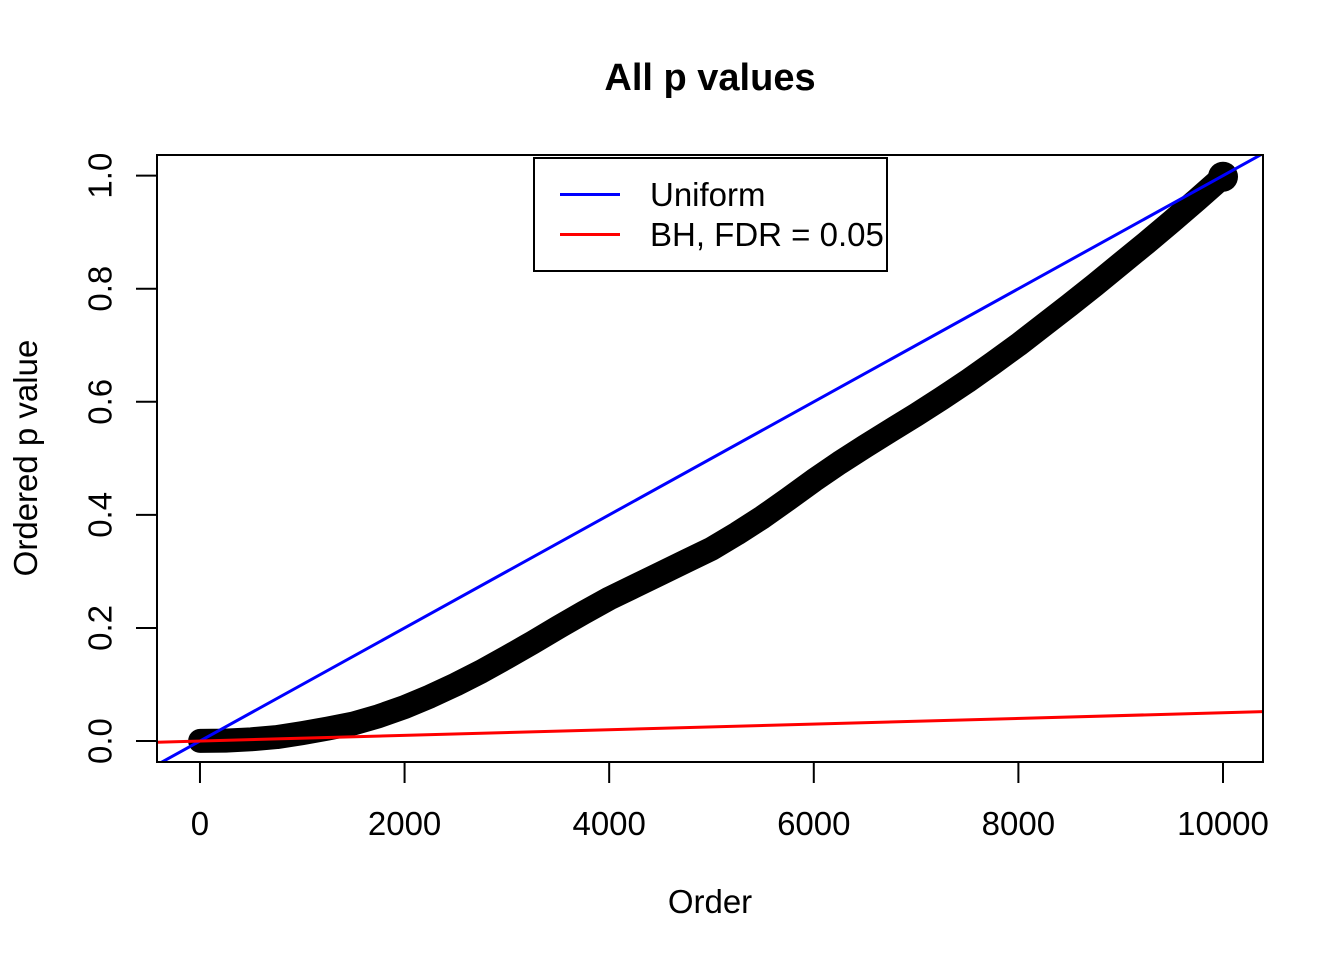  Describe the element at coordinates (25, 458) in the screenshot. I see `y-axis-label-text: Ordered p value` at that location.